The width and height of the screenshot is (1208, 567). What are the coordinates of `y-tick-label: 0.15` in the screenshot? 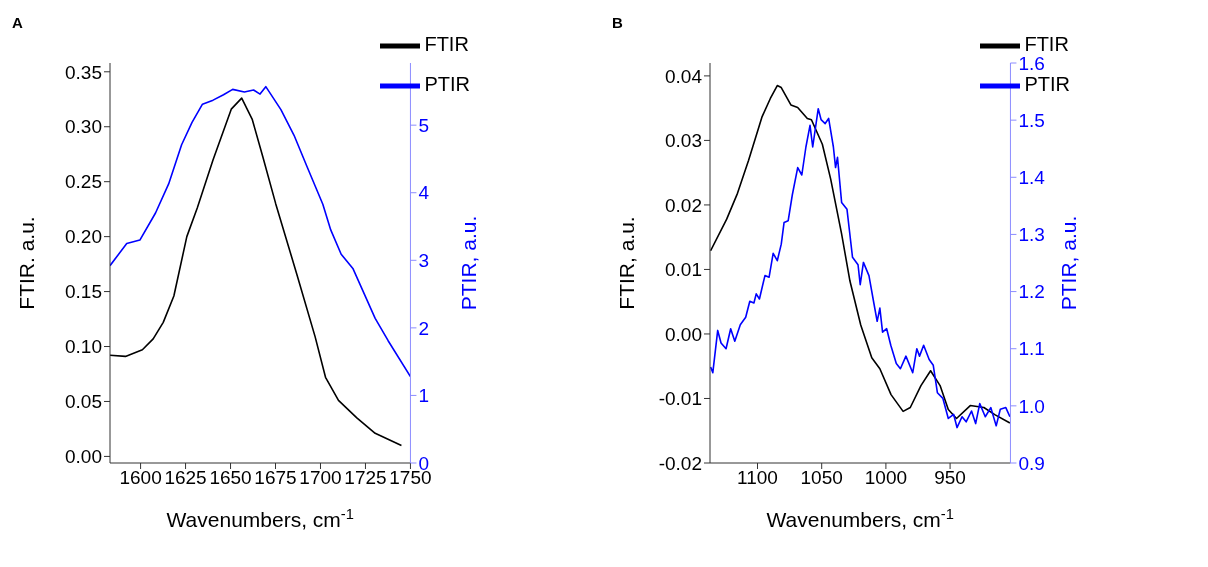 It's located at (83, 292).